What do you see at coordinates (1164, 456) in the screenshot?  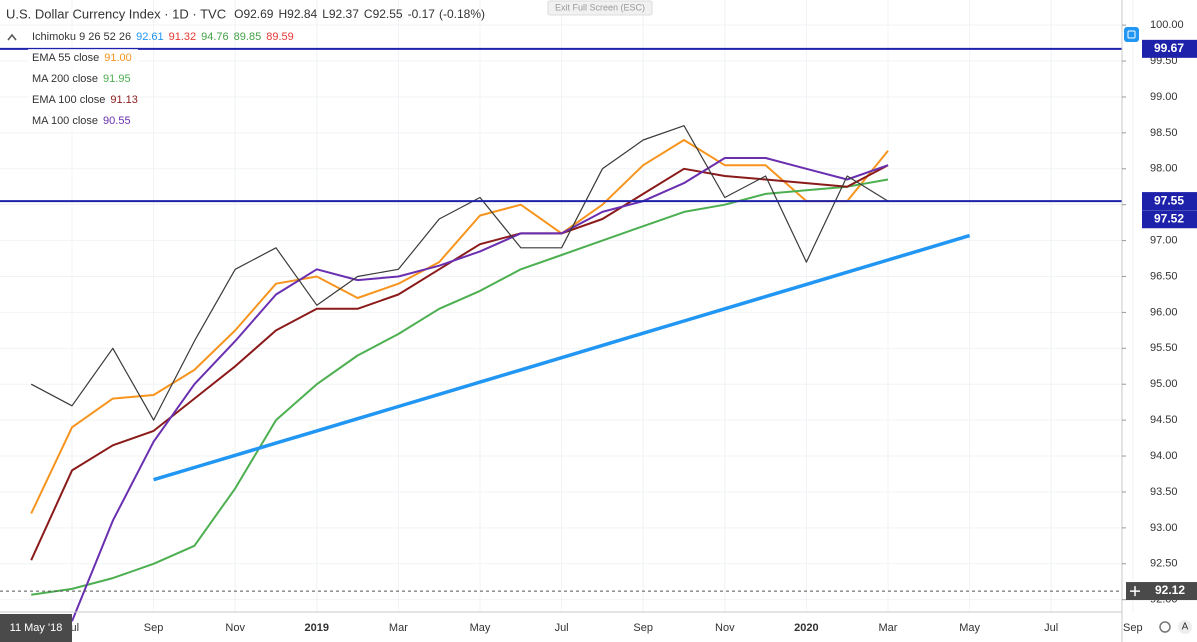 I see `y-tick-label: 94.00` at bounding box center [1164, 456].